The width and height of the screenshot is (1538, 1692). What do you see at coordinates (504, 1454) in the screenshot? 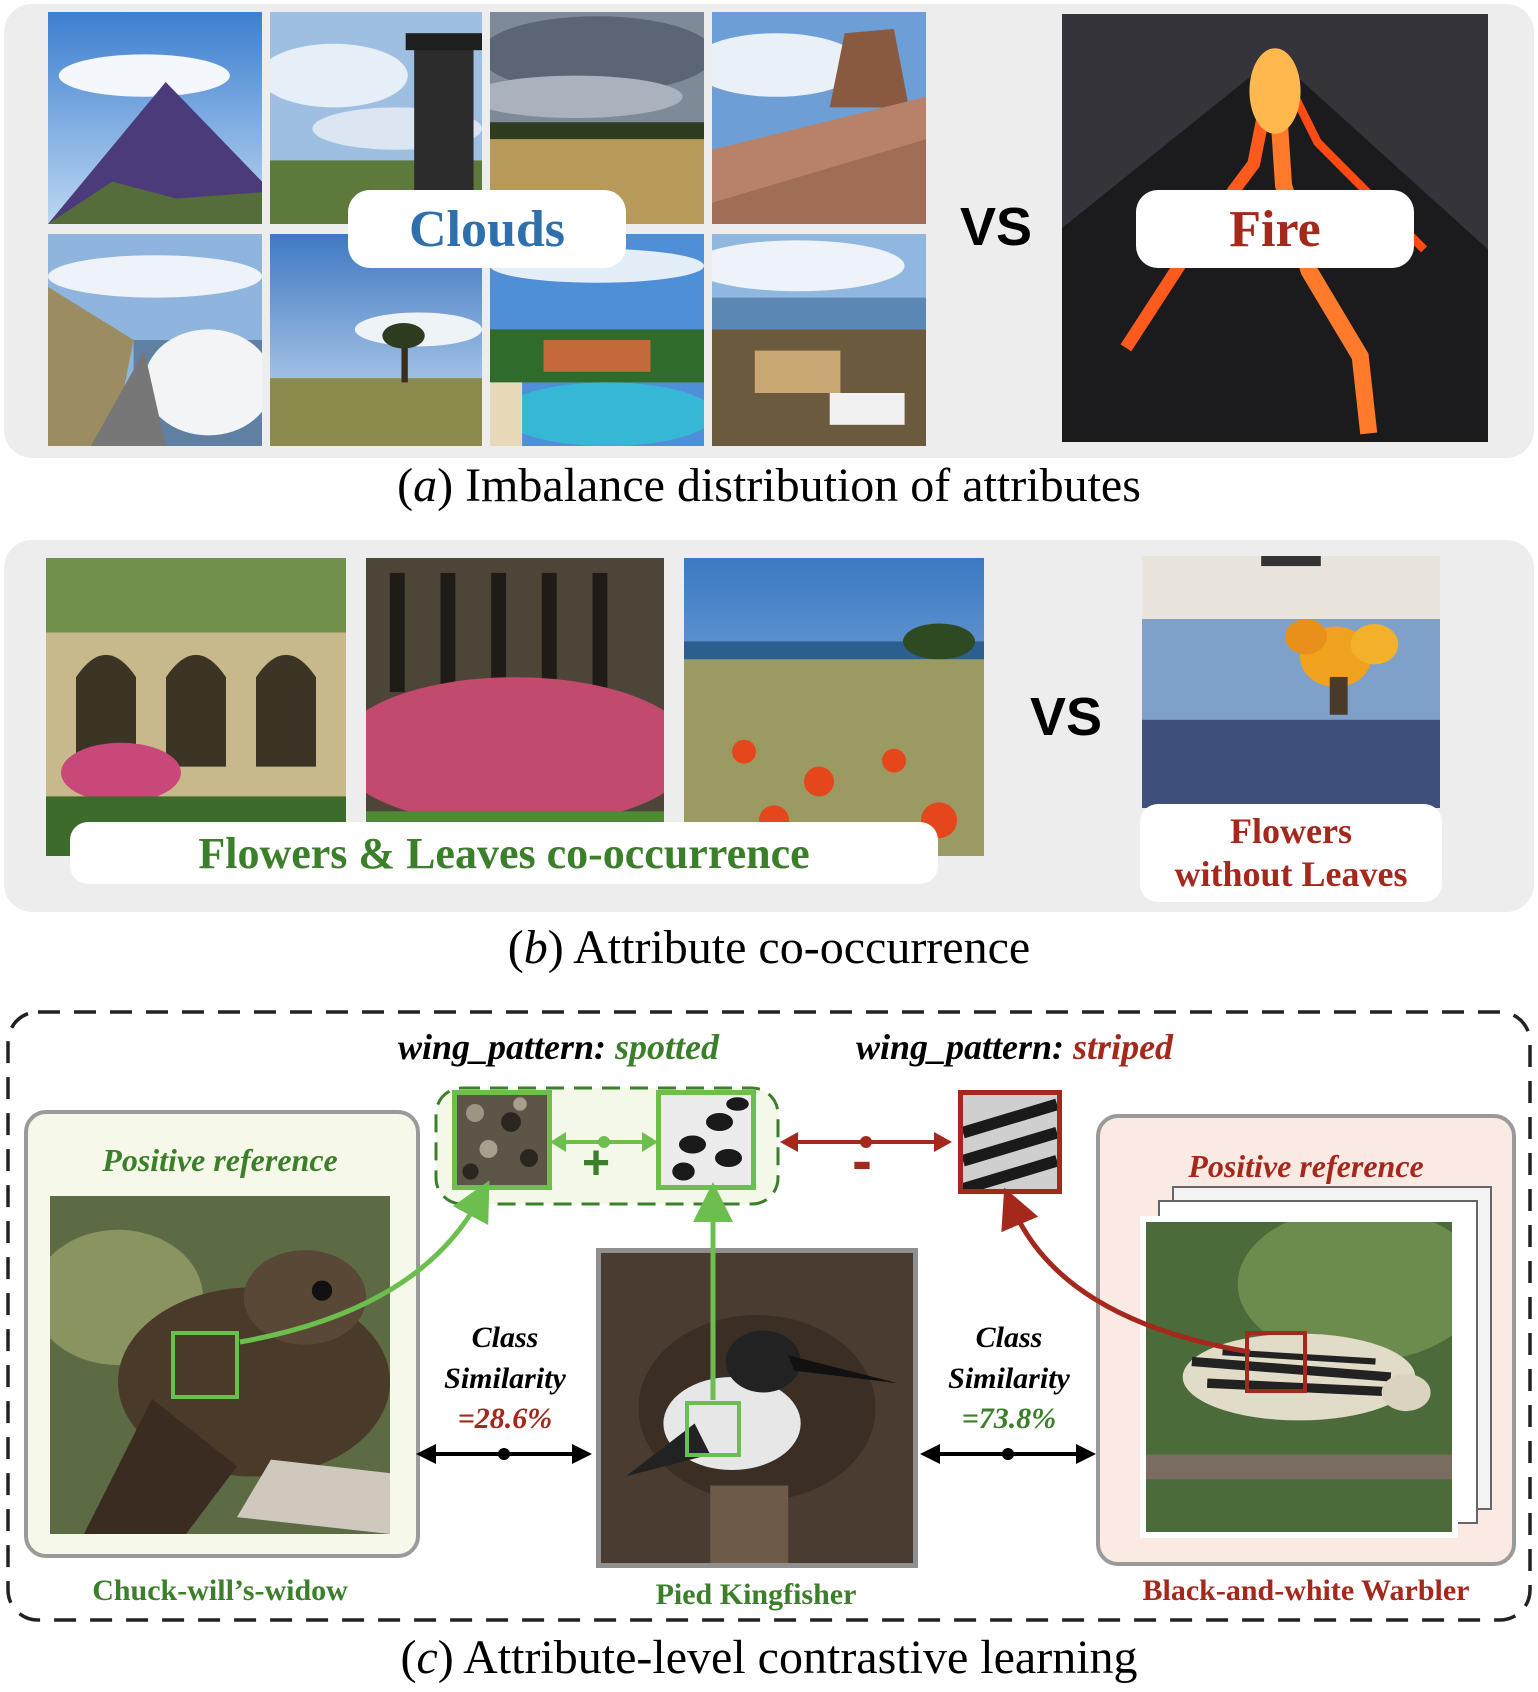
I see `sim-left-double-arrow` at bounding box center [504, 1454].